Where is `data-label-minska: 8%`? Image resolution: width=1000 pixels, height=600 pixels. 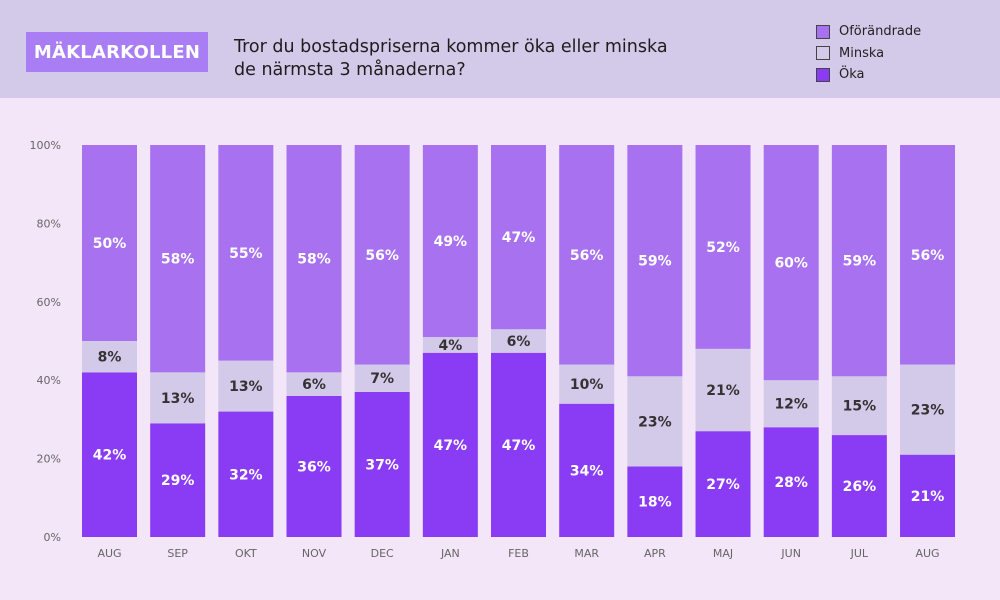
data-label-minska: 8% is located at coordinates (110, 358).